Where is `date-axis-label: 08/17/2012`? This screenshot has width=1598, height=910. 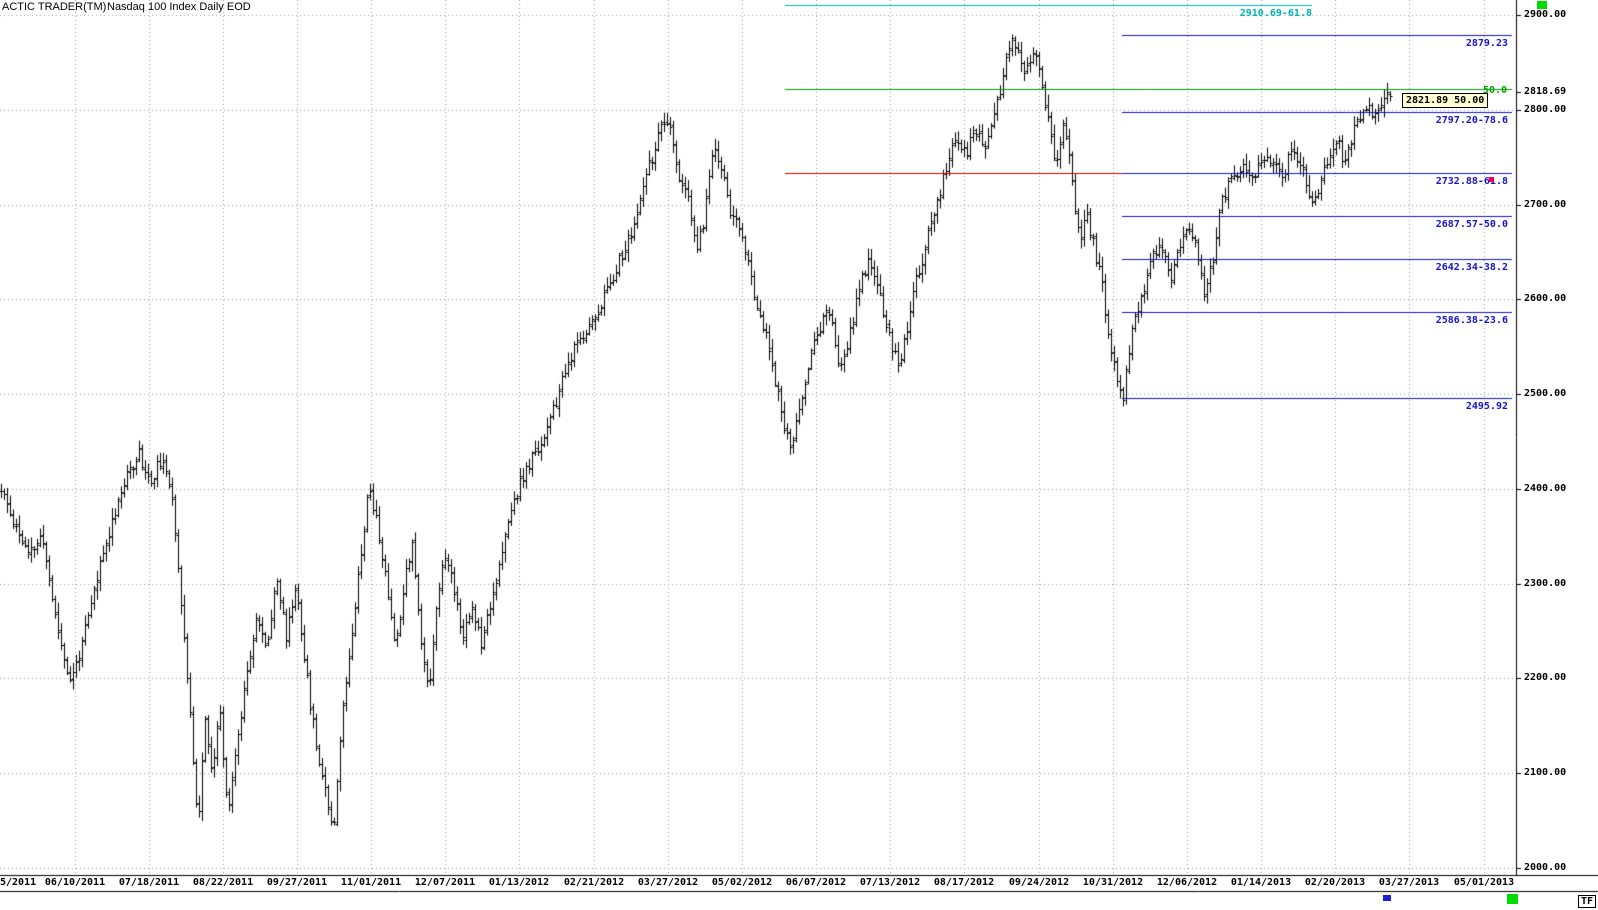 date-axis-label: 08/17/2012 is located at coordinates (964, 882).